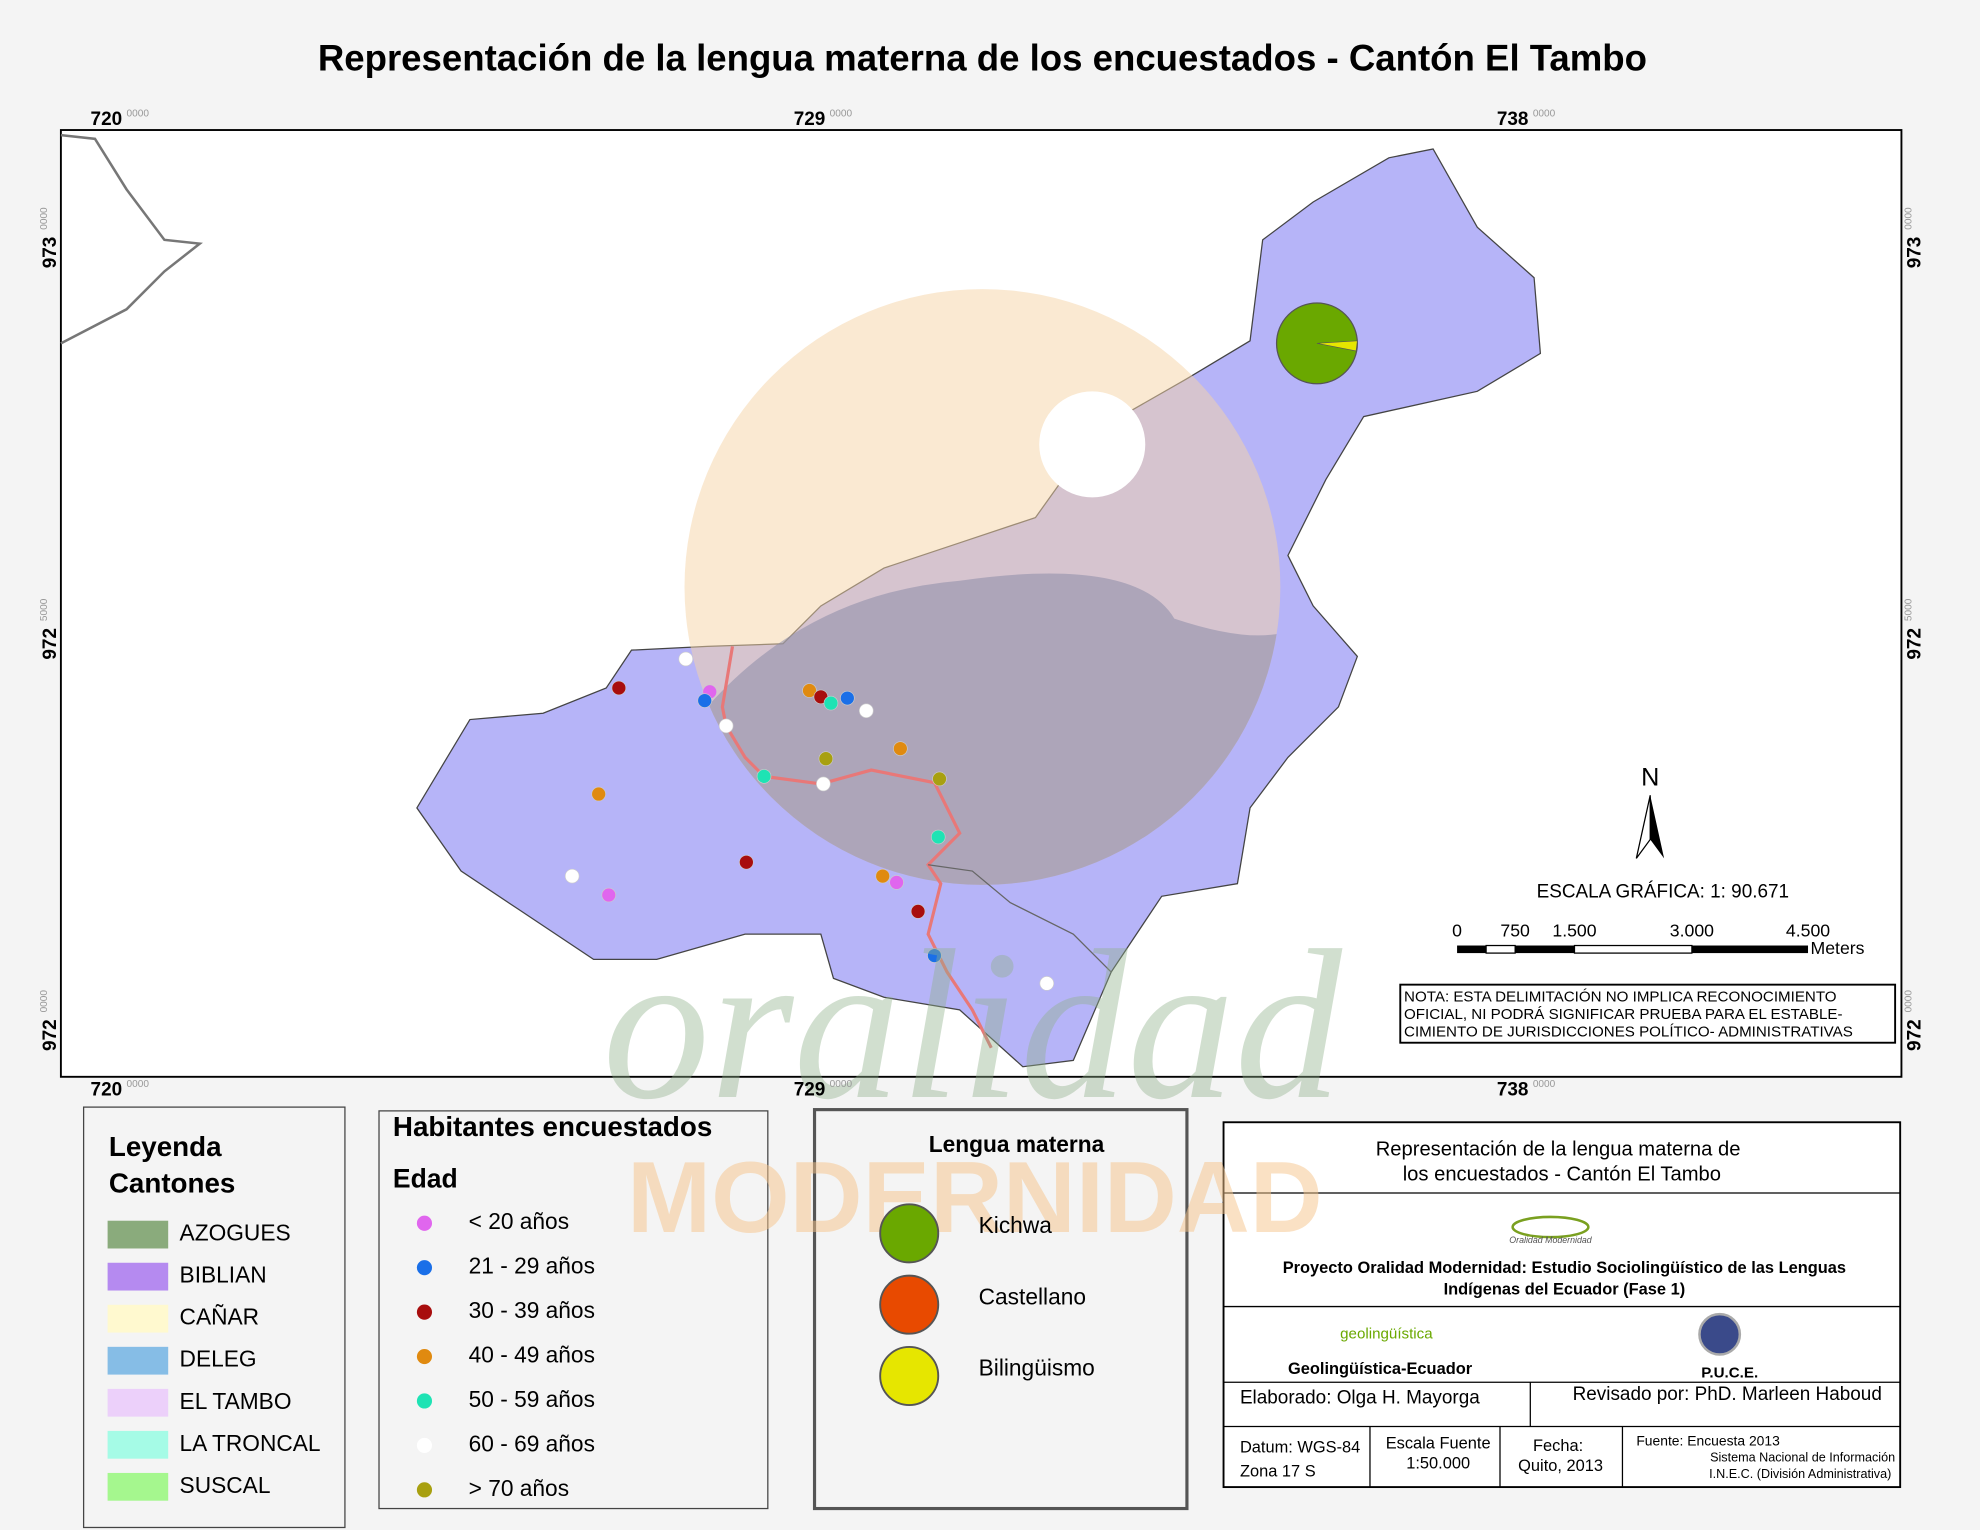 This screenshot has width=1980, height=1530. Describe the element at coordinates (573, 1310) in the screenshot. I see `legend-edad-box` at that location.